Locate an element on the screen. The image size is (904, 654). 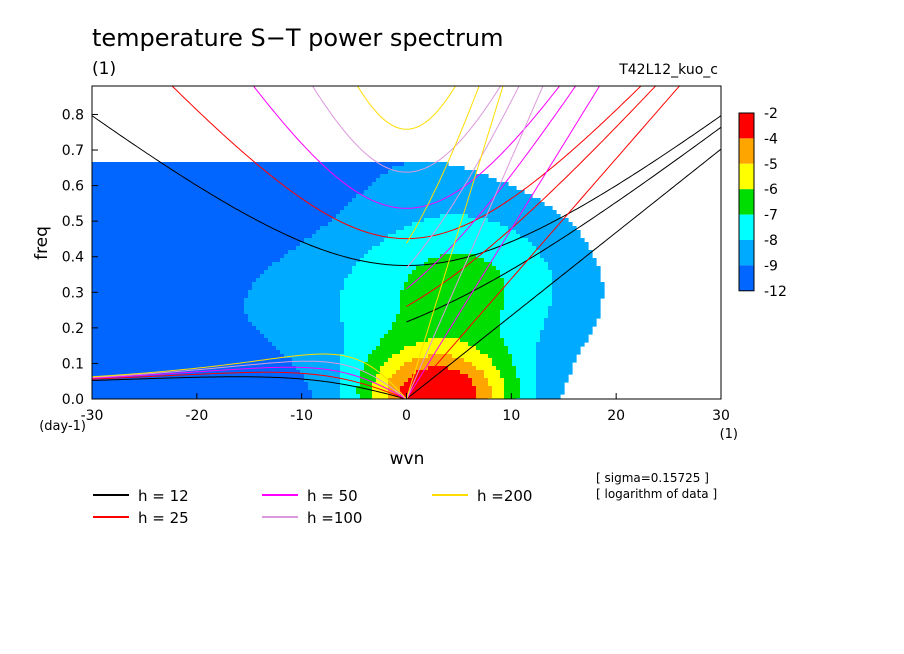
colorbar-label: -4 is located at coordinates (771, 139).